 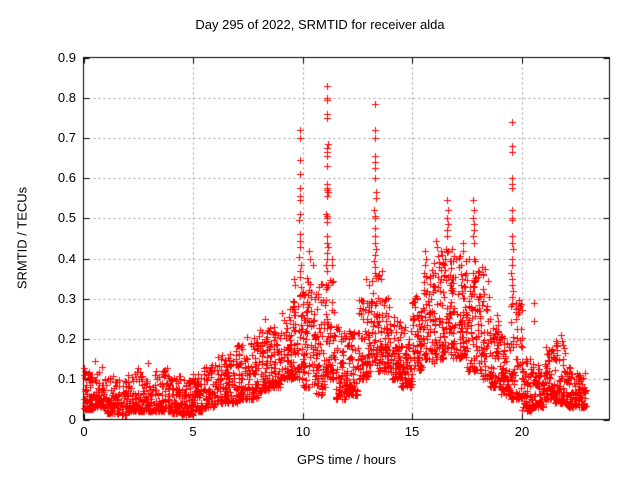 What do you see at coordinates (66, 258) in the screenshot?
I see `y-tick-label: 0.4` at bounding box center [66, 258].